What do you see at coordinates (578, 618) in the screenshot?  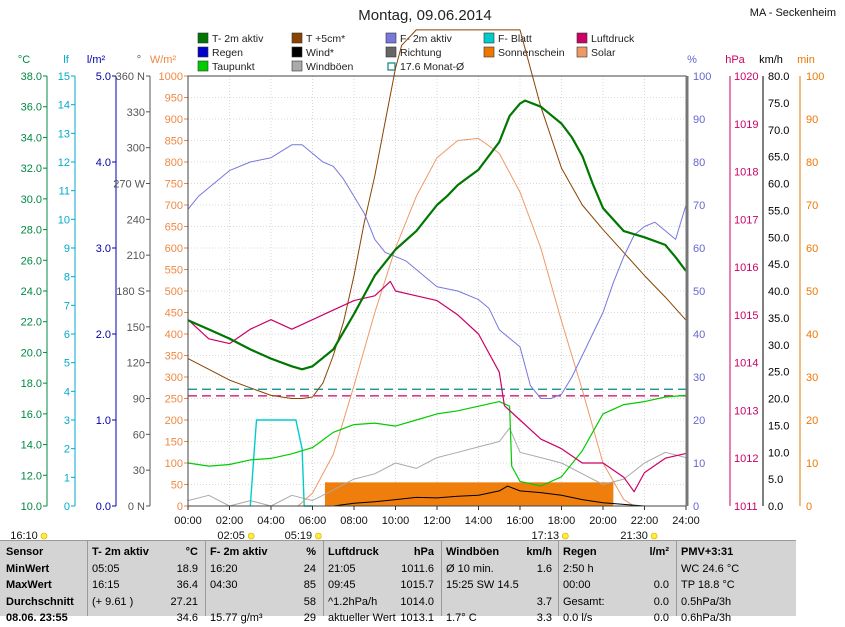 I see `stats-label: 0.0 l/s` at bounding box center [578, 618].